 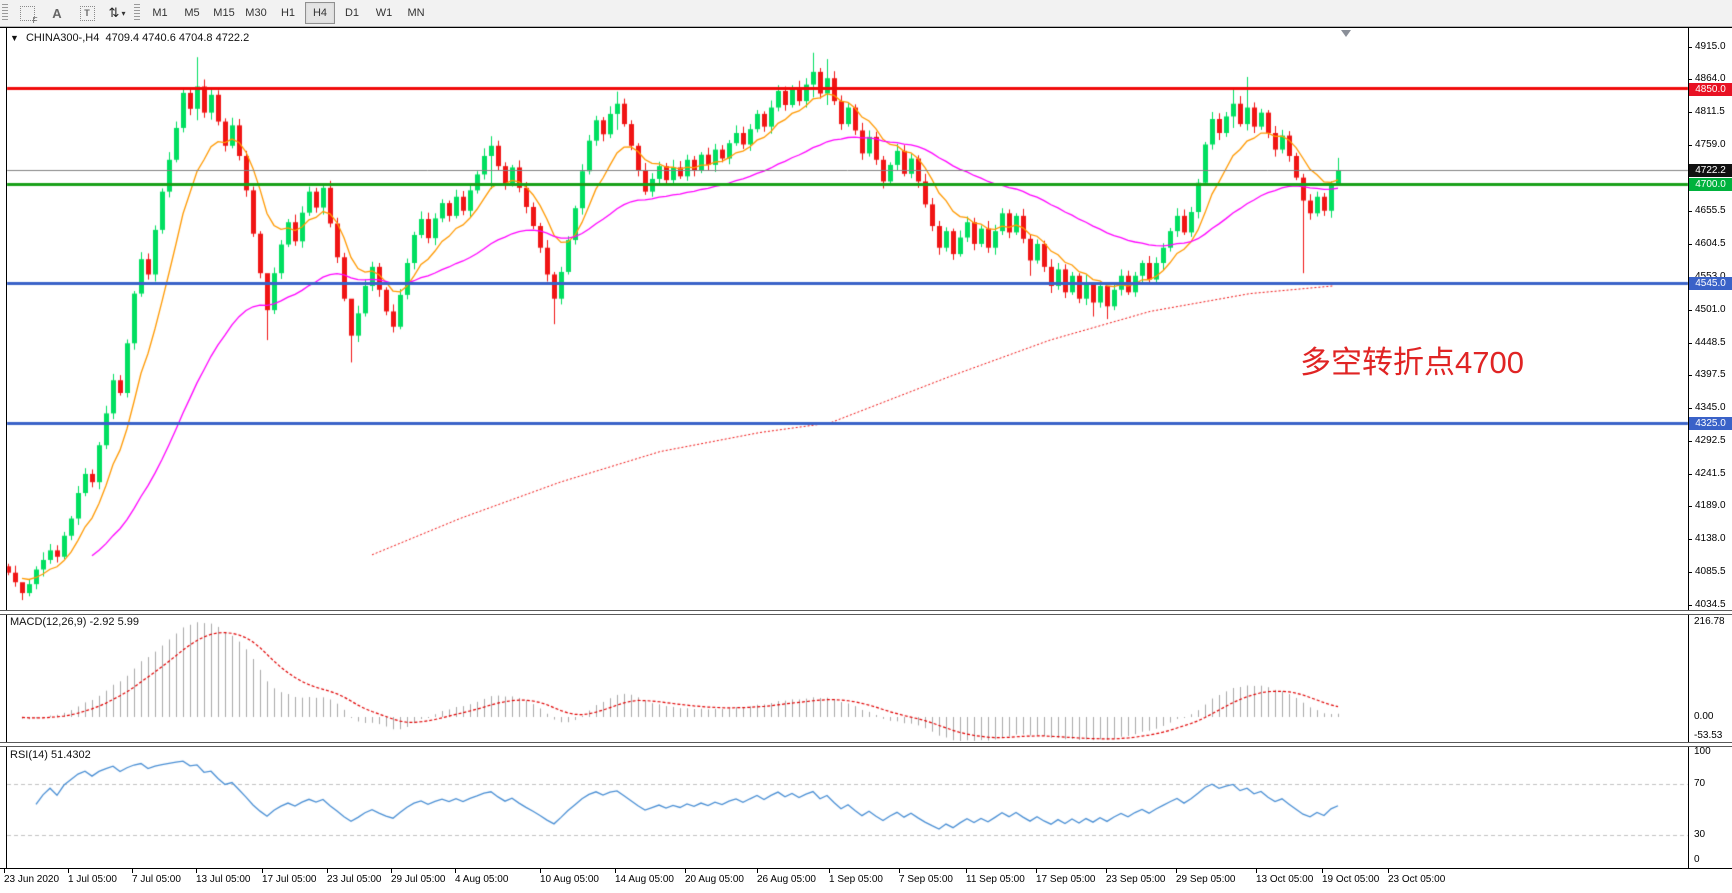 What do you see at coordinates (1710, 342) in the screenshot?
I see `price-axis-label: 4448.5` at bounding box center [1710, 342].